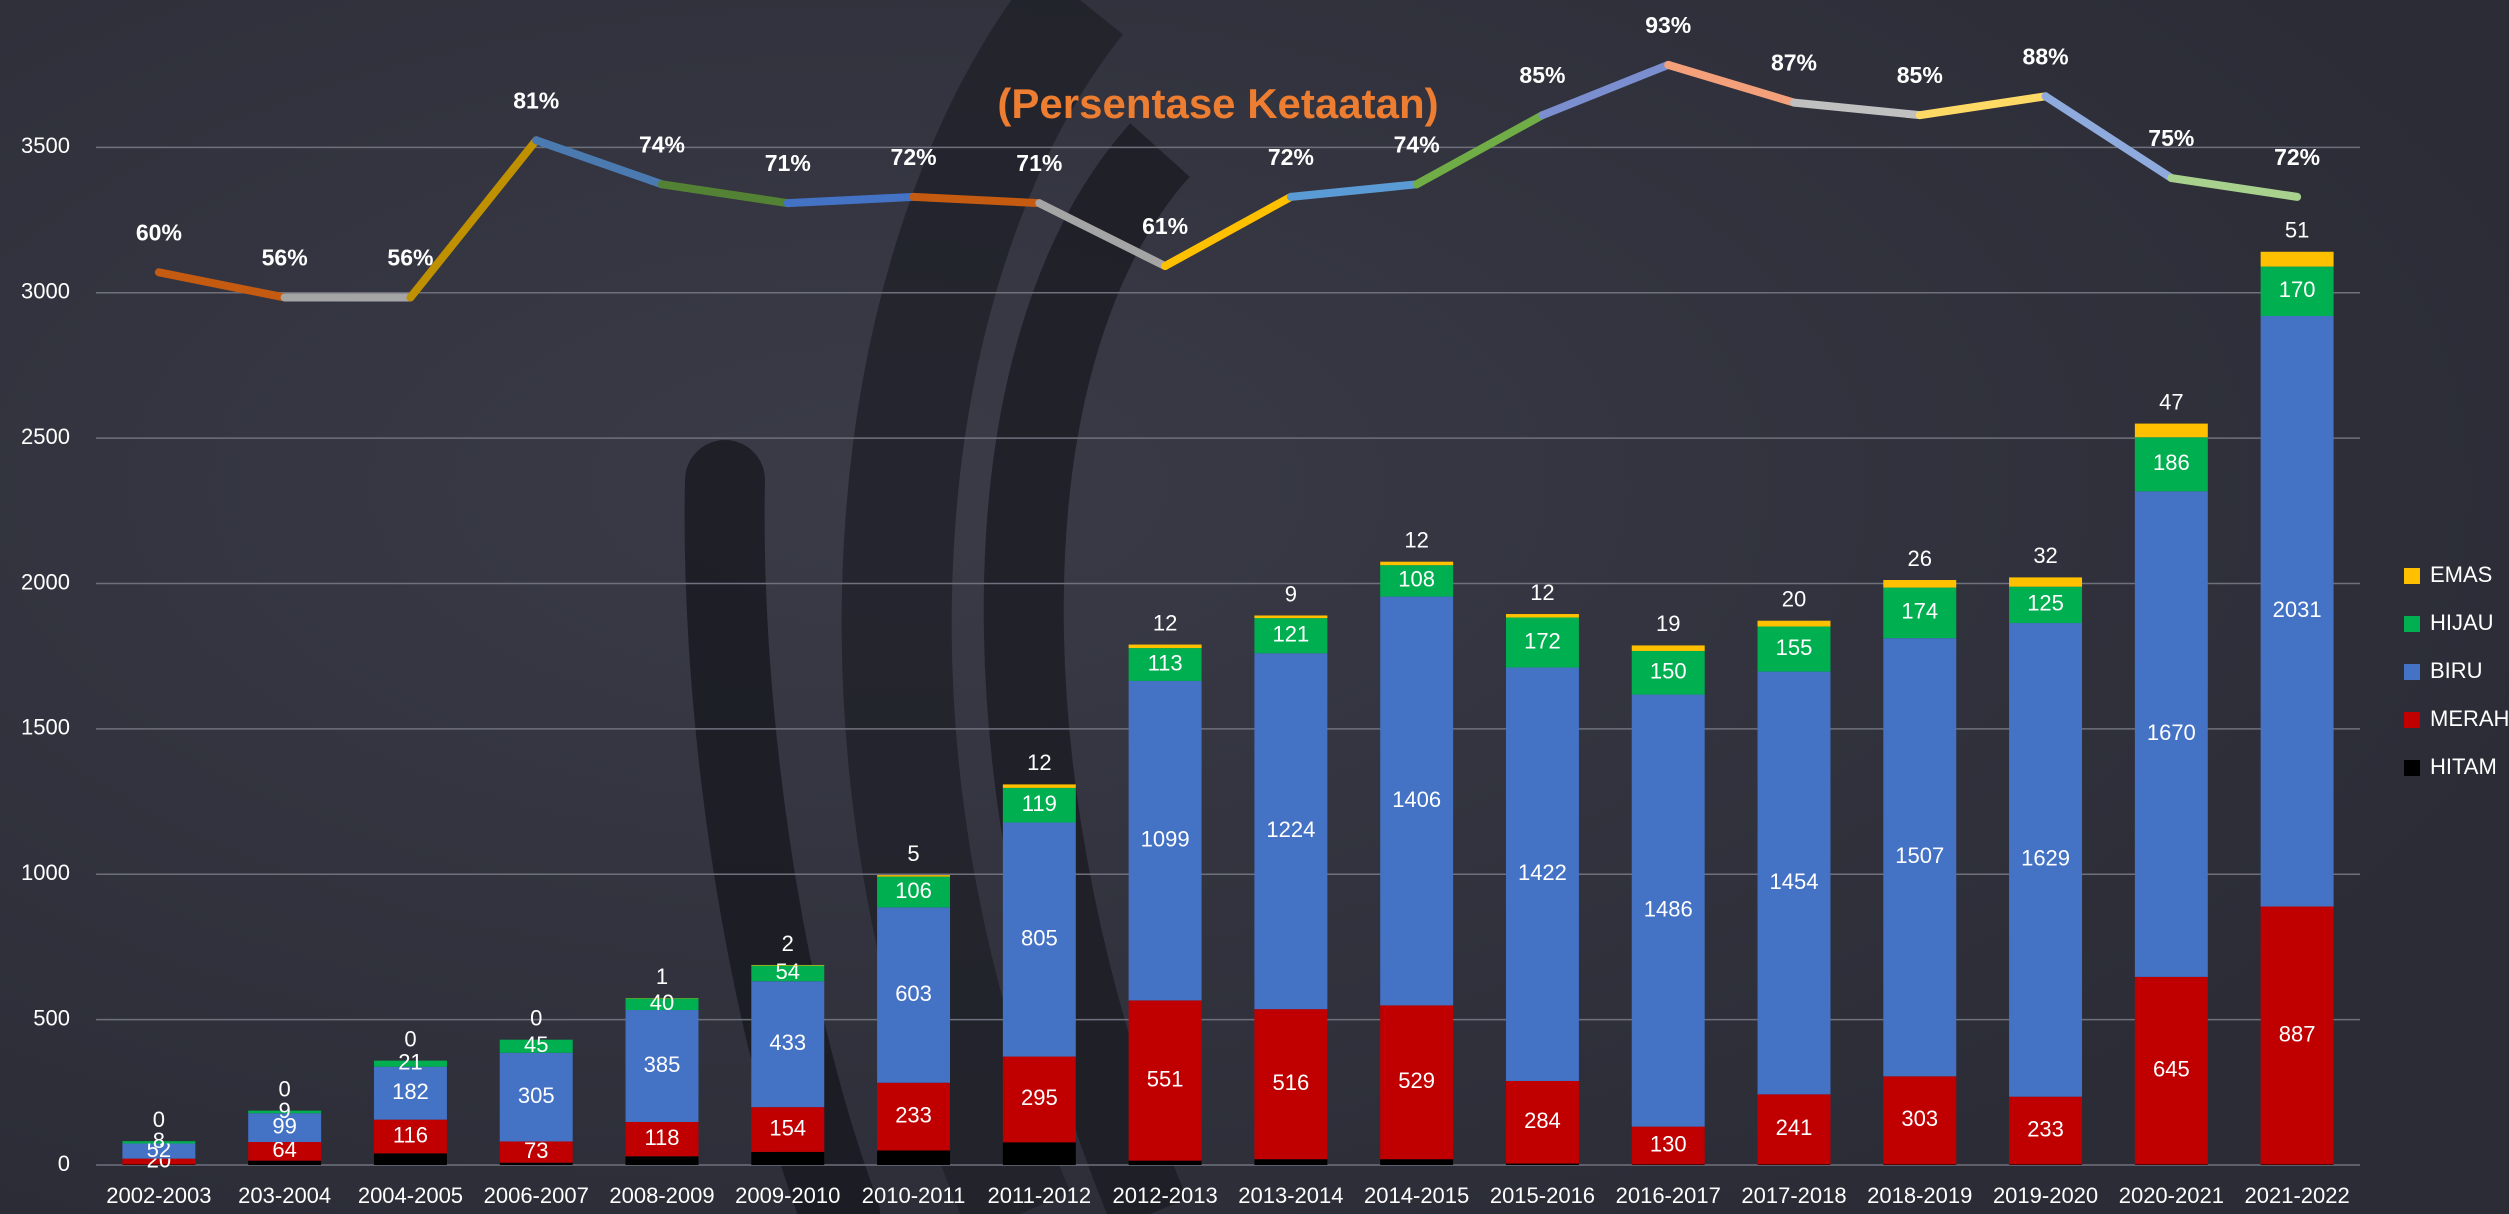 The image size is (2509, 1214). Describe the element at coordinates (284, 1125) in the screenshot. I see `data-label: 99` at that location.